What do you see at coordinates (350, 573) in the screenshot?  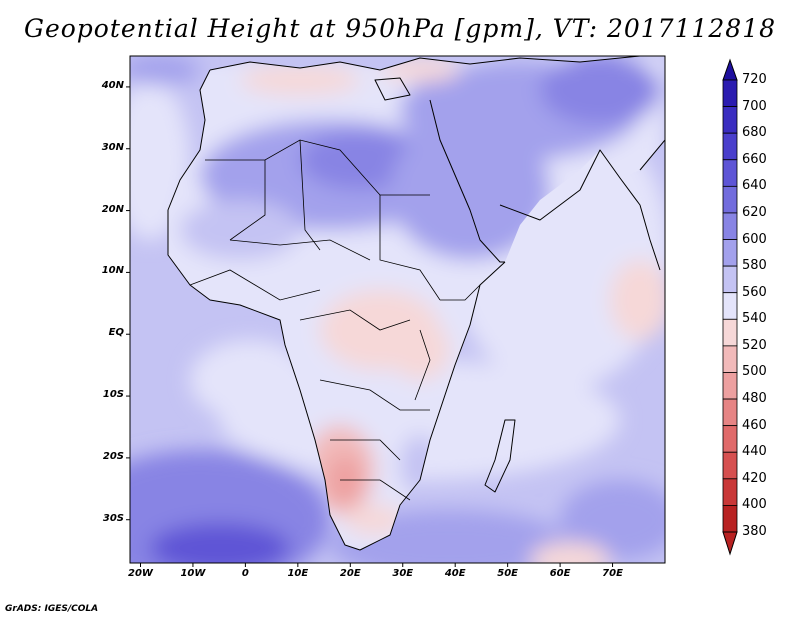 I see `lon-label: 20E` at bounding box center [350, 573].